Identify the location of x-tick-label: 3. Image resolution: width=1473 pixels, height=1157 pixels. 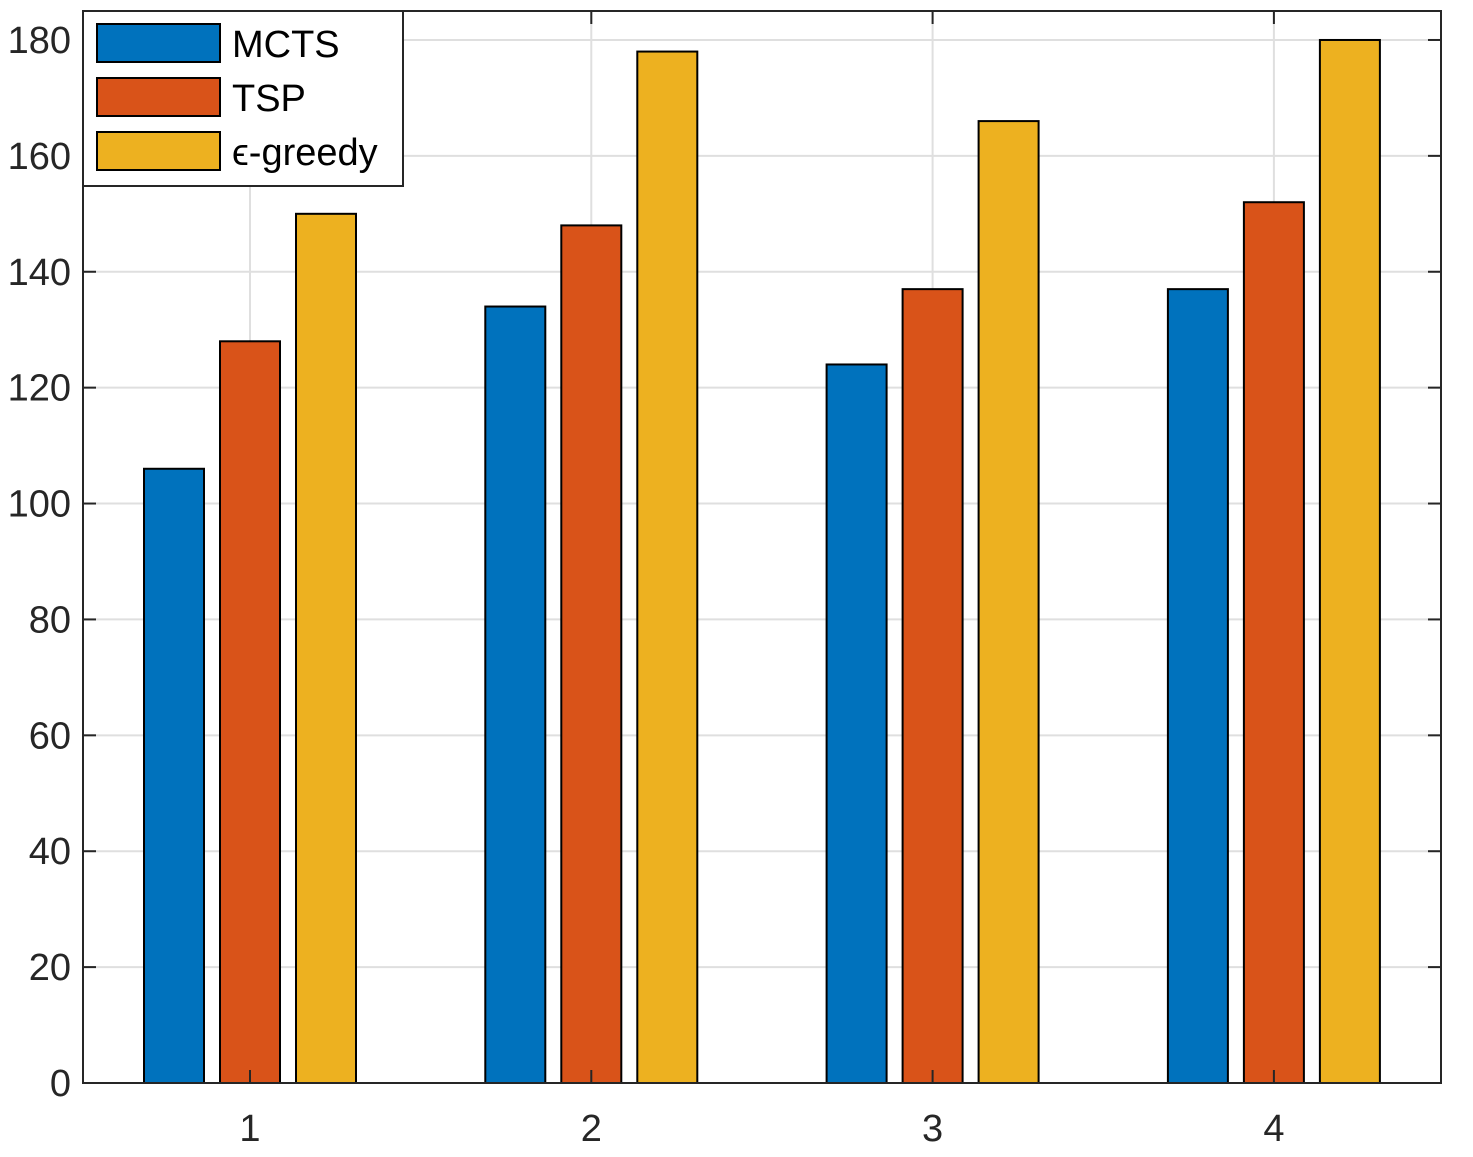
(932, 1129).